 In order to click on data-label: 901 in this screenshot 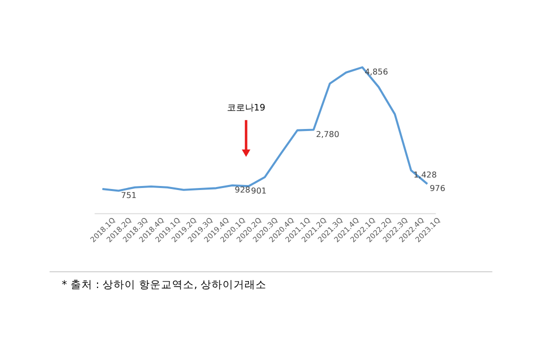, I will do `click(259, 191)`.